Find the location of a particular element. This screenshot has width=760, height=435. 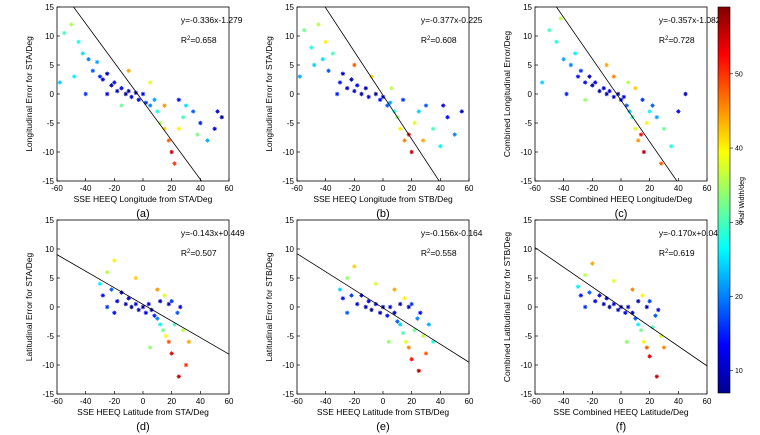

x-tick-label: -60 is located at coordinates (297, 401).